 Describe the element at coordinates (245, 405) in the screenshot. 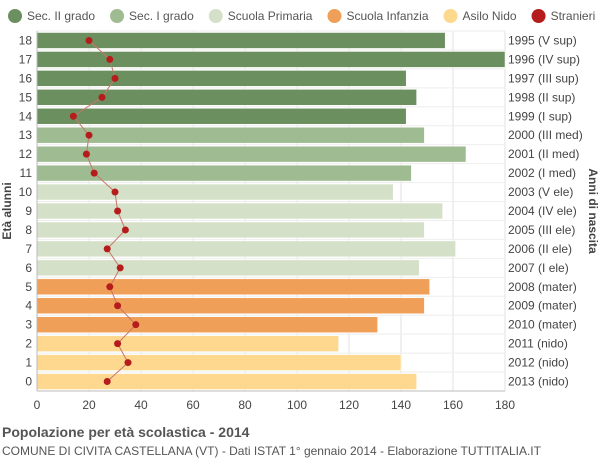

I see `x-tick-label: 80` at that location.